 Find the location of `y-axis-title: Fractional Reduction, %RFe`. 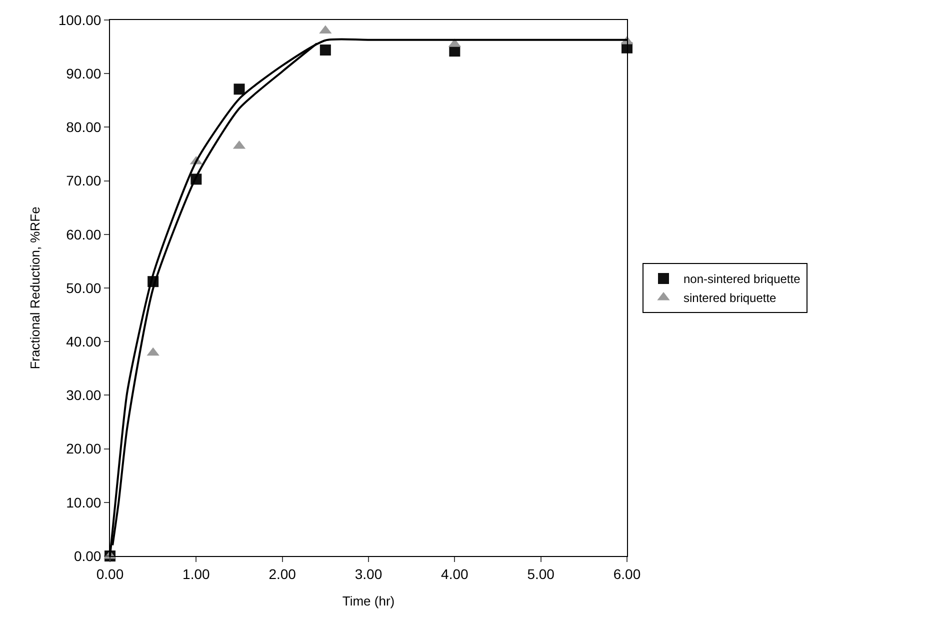

y-axis-title: Fractional Reduction, %RFe is located at coordinates (34, 288).